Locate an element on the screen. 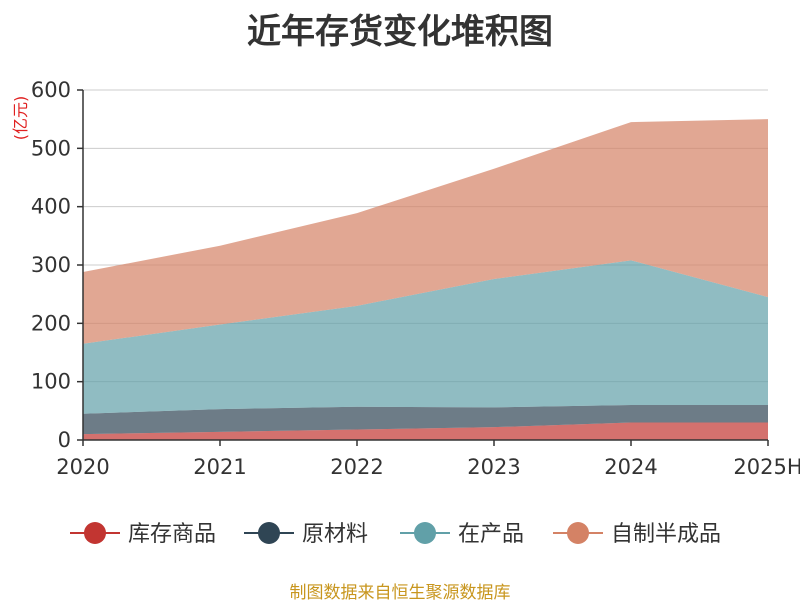  legend-label: 库存商品 is located at coordinates (172, 534).